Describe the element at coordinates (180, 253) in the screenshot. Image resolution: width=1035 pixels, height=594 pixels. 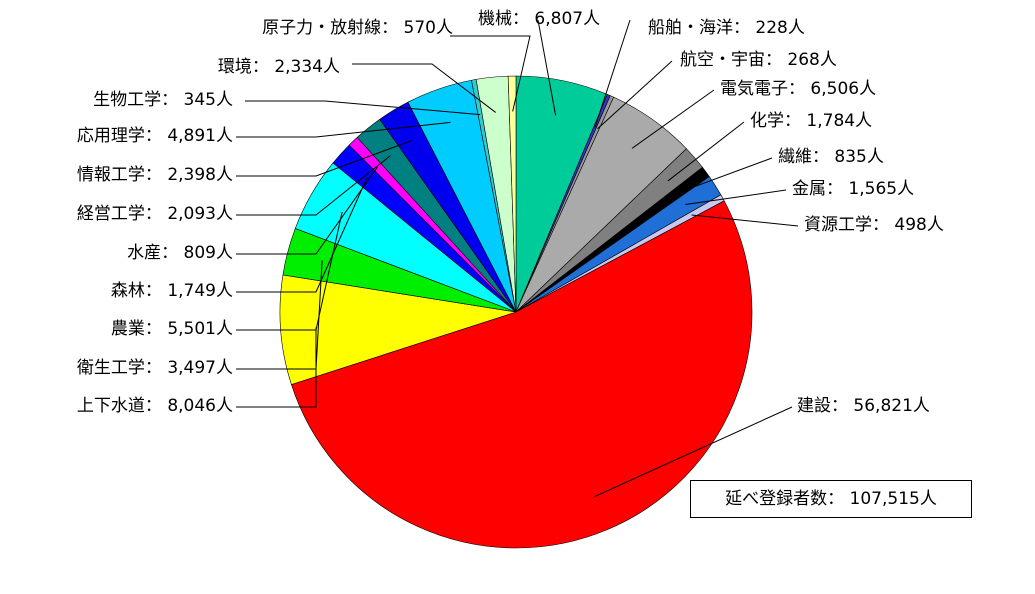
I see `data-label-13: 水産： 809人` at that location.